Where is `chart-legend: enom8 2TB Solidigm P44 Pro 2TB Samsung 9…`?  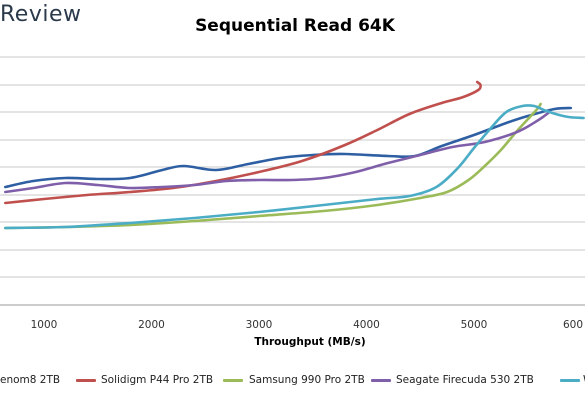
chart-legend: enom8 2TB Solidigm P44 Pro 2TB Samsung 9… is located at coordinates (292, 381).